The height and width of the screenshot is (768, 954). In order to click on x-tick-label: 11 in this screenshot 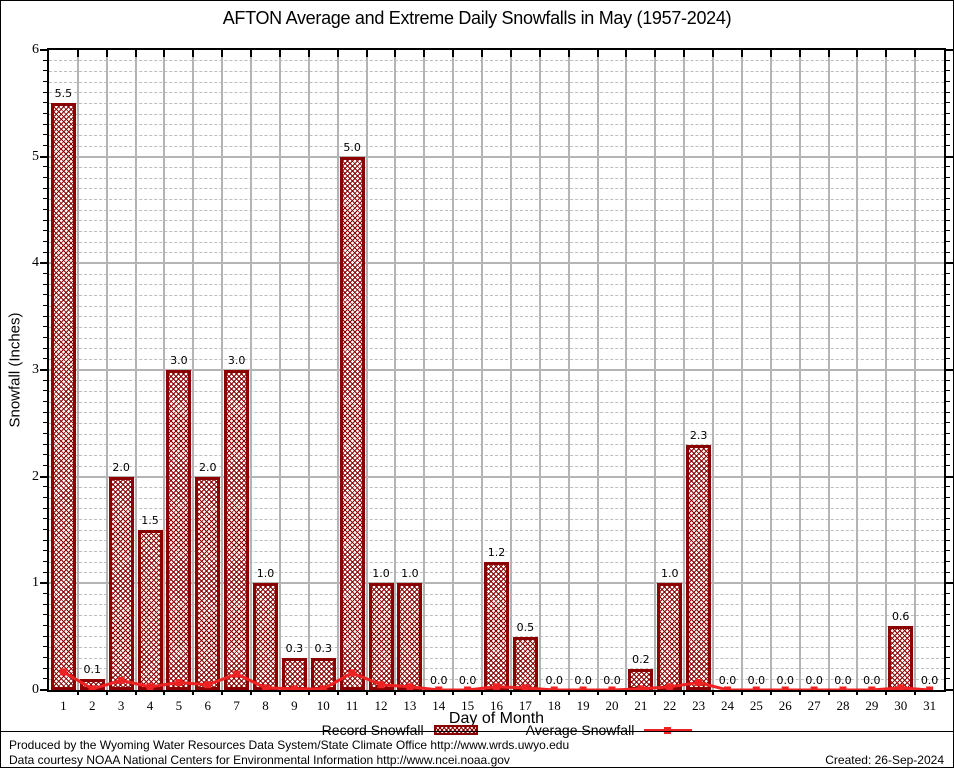, I will do `click(352, 705)`.